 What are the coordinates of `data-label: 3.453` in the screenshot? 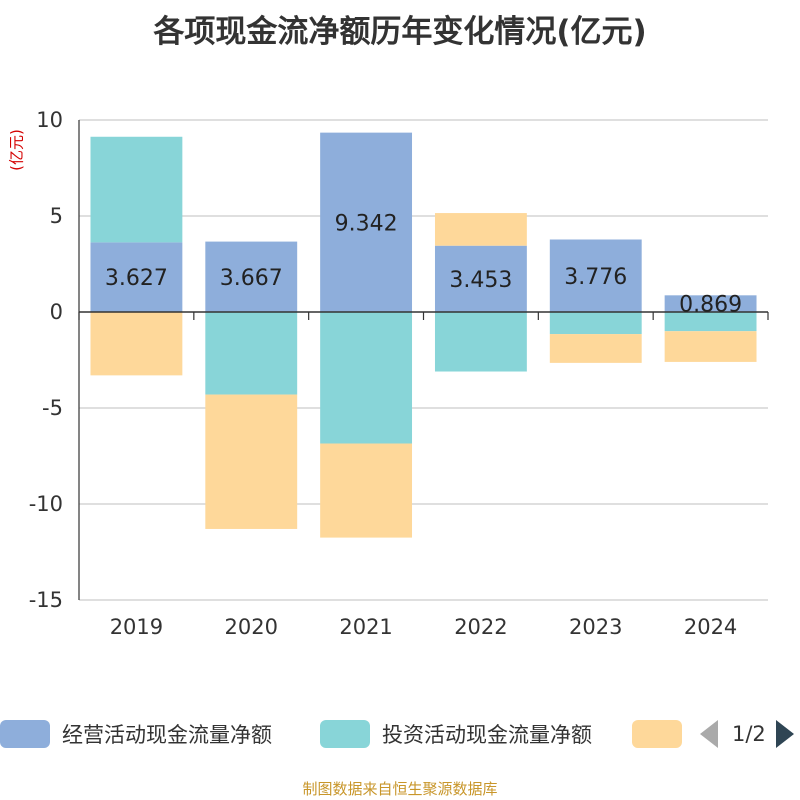 It's located at (480, 280).